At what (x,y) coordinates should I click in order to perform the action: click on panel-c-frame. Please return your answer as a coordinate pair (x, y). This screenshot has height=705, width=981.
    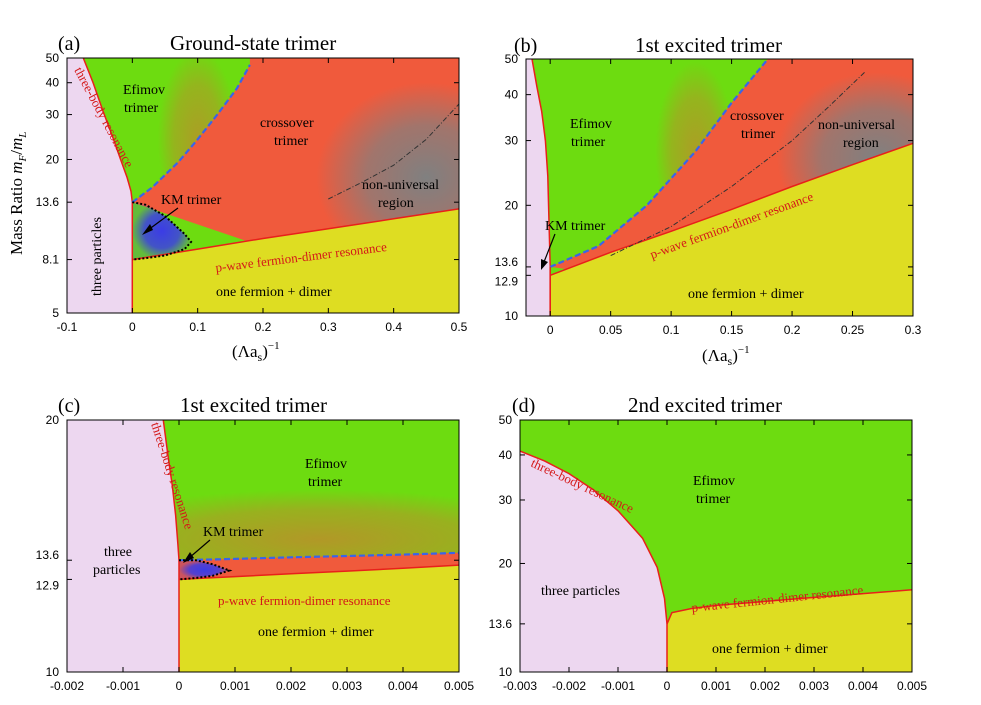
    Looking at the image, I should click on (263, 546).